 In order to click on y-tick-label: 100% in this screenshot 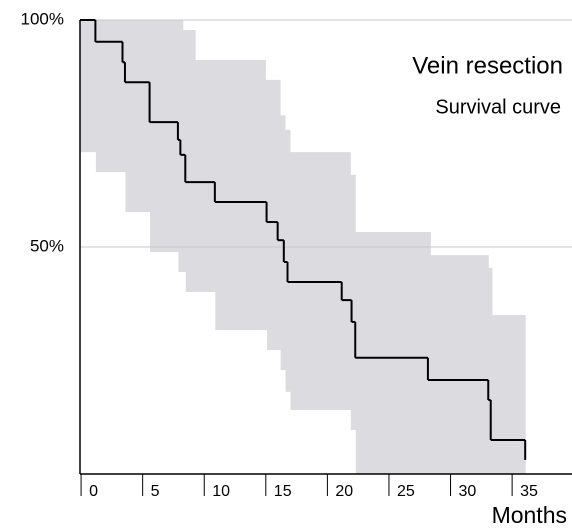, I will do `click(42, 18)`.